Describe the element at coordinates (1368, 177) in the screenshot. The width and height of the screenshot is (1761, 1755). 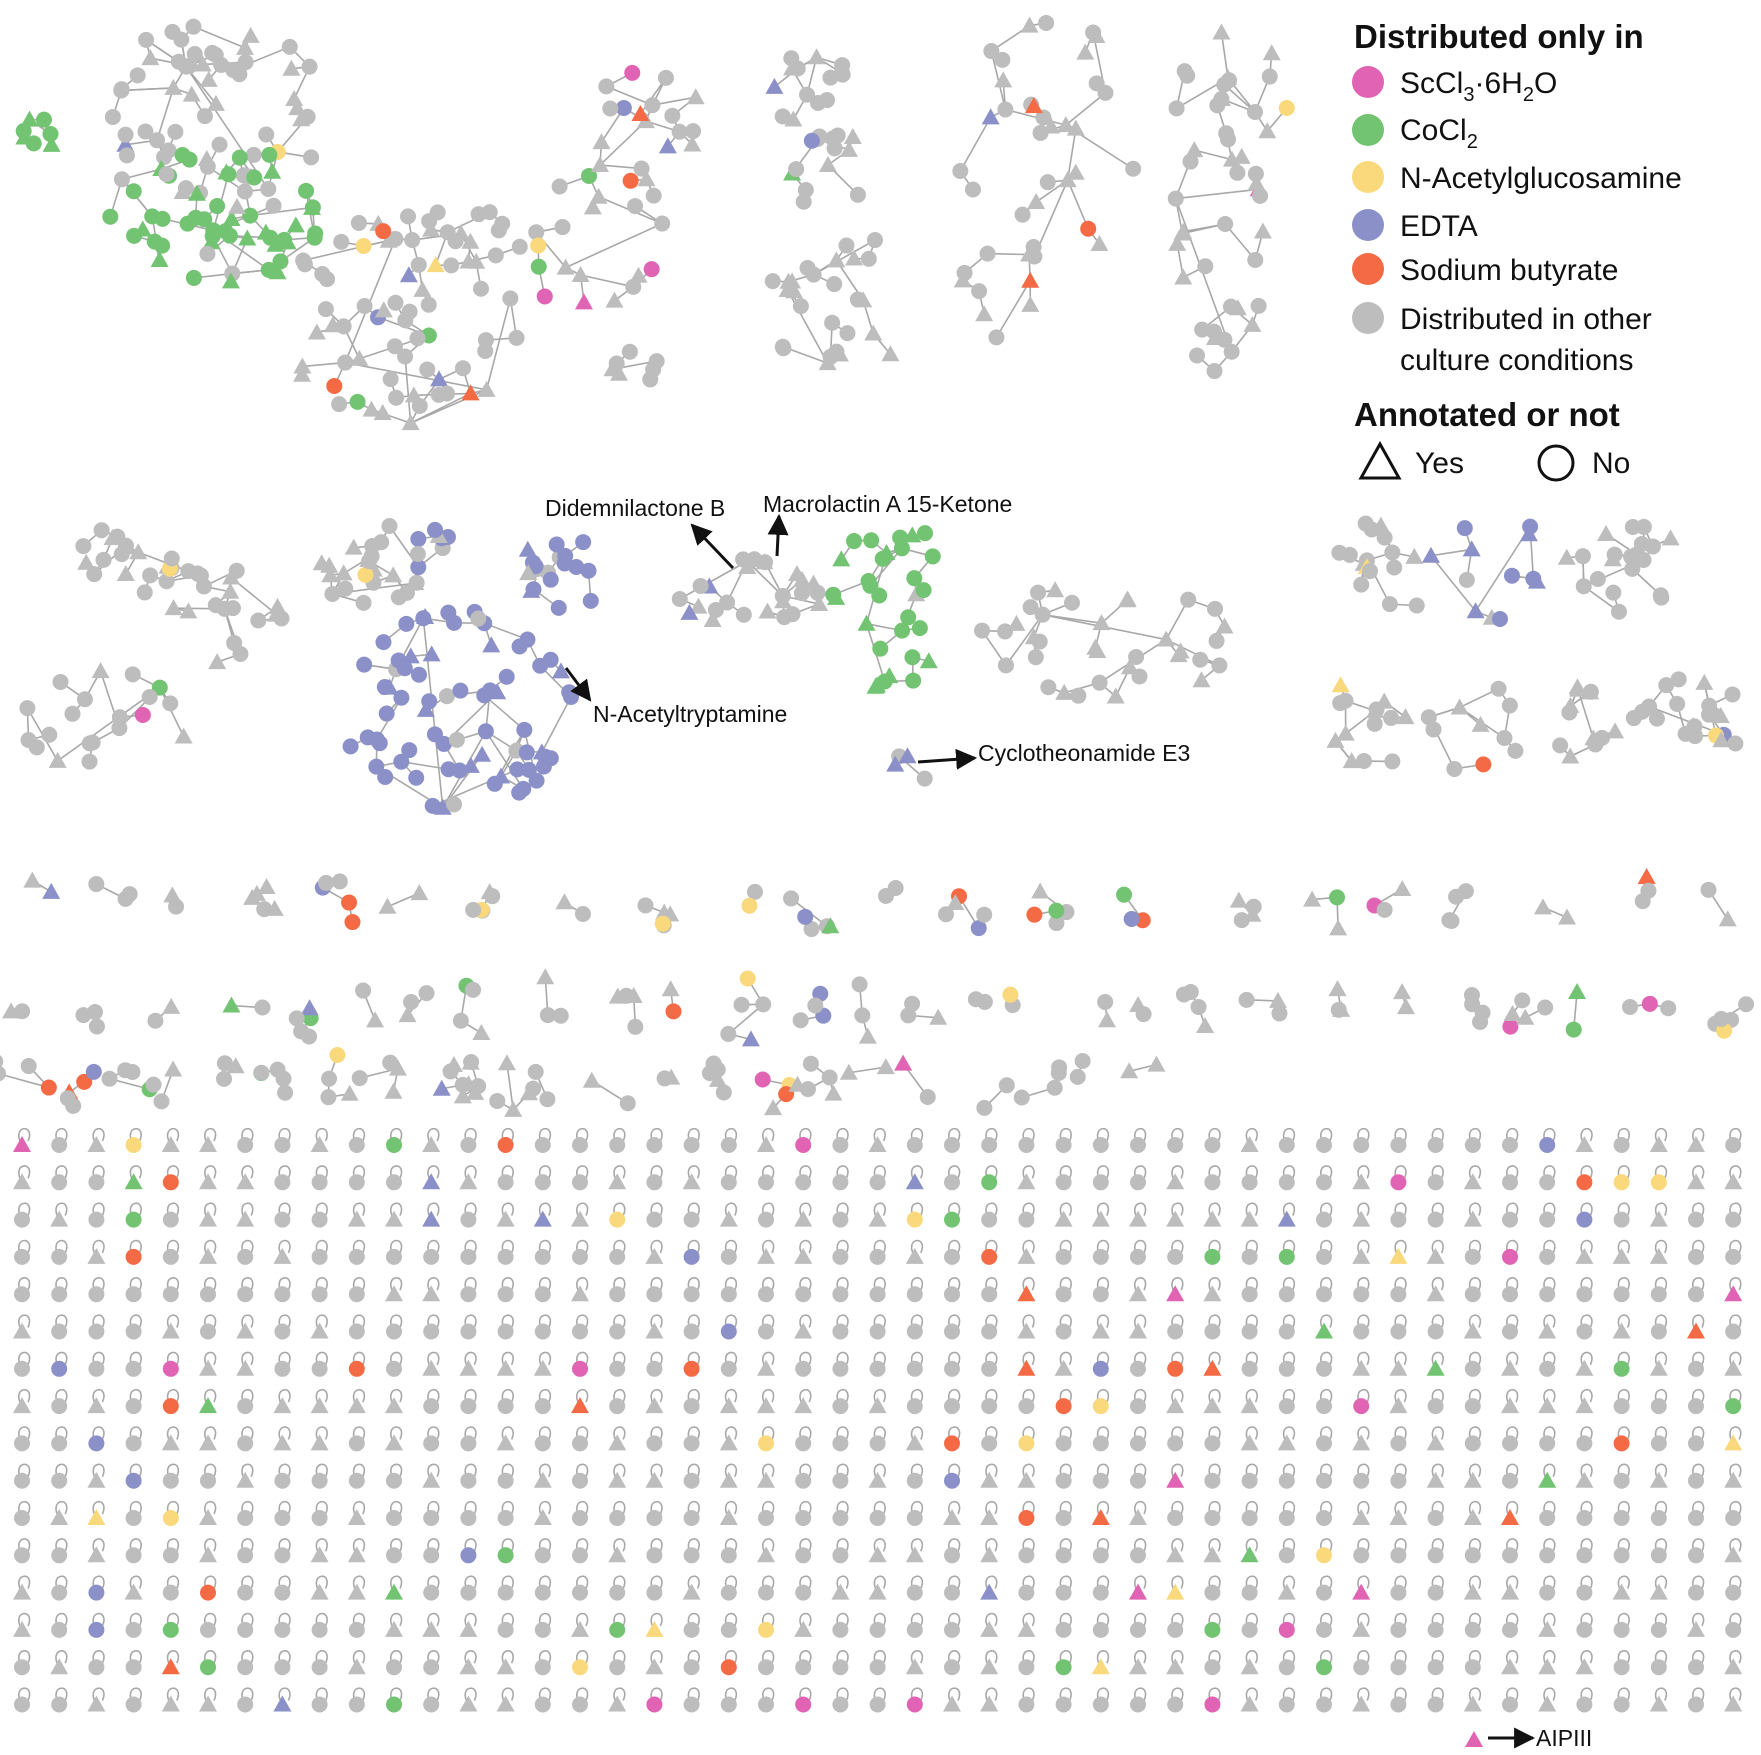
I see `legend-swatch-nag` at that location.